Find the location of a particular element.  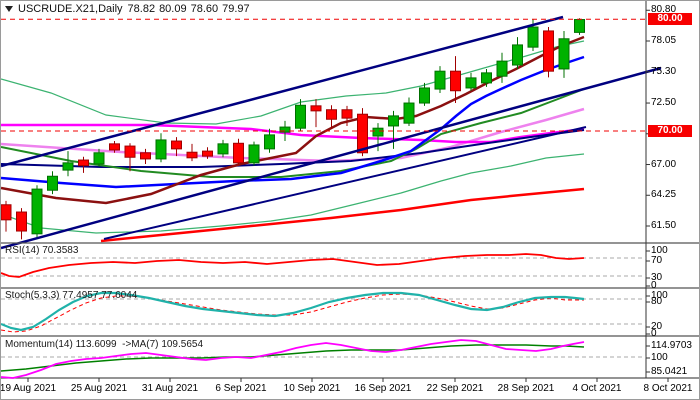

ma-magenta is located at coordinates (293, 133).